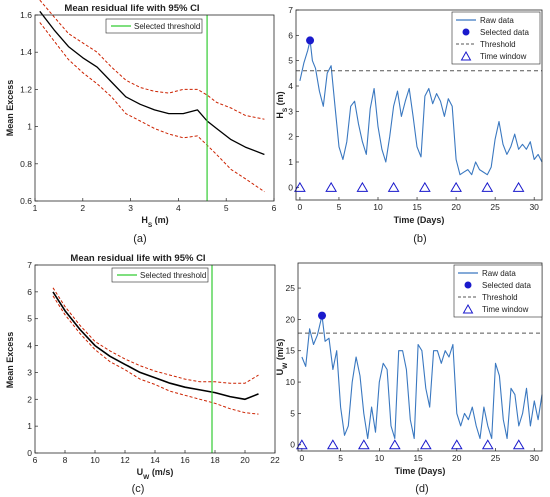  What do you see at coordinates (291, 288) in the screenshot?
I see `panel-d-y-tick-label: 25` at bounding box center [291, 288].